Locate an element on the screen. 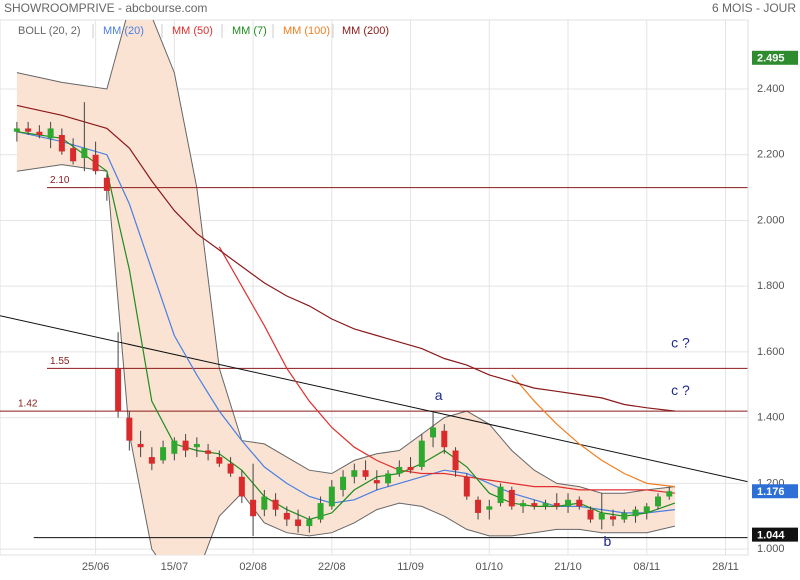 The height and width of the screenshot is (580, 800). legend-entry: MM (100) is located at coordinates (306, 31).